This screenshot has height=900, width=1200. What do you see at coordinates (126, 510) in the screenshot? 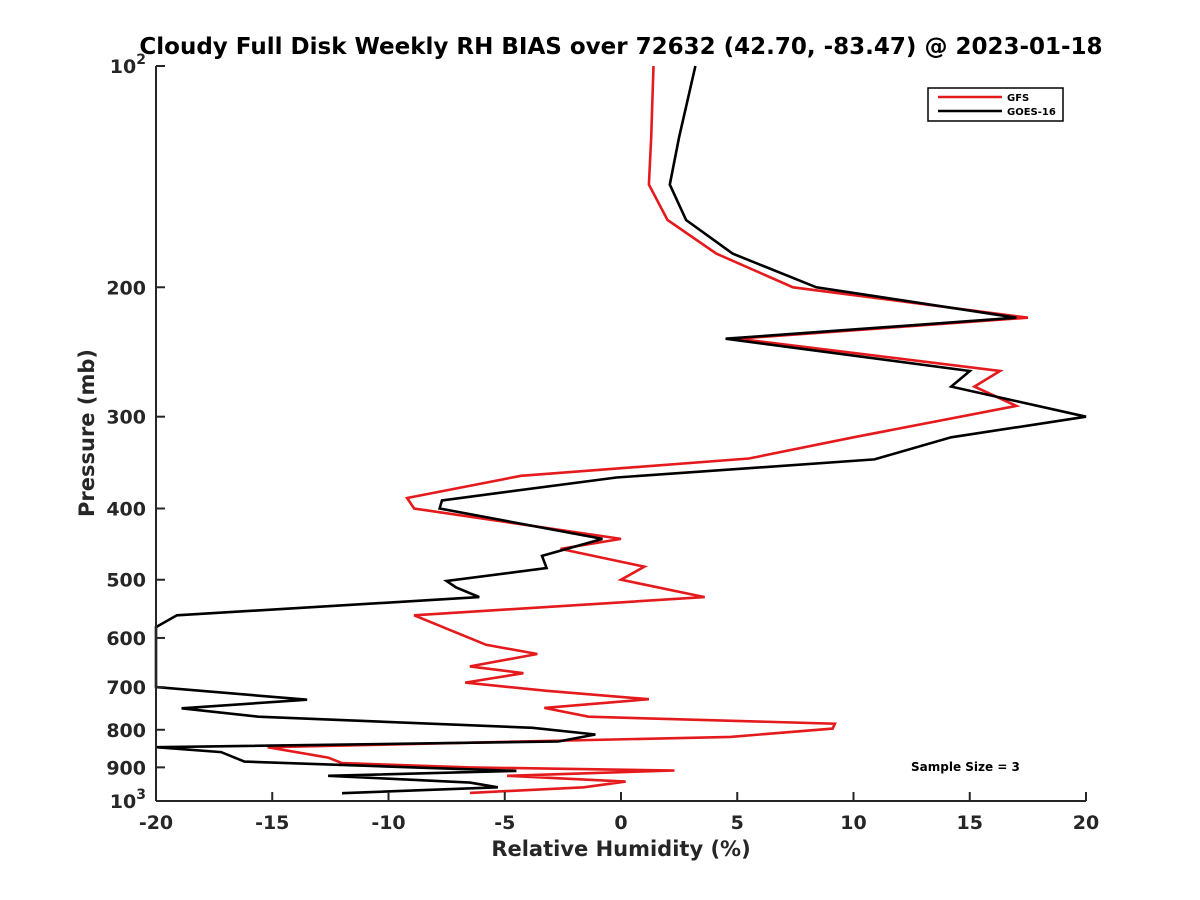
I see `y-tick-label: 400` at bounding box center [126, 510].